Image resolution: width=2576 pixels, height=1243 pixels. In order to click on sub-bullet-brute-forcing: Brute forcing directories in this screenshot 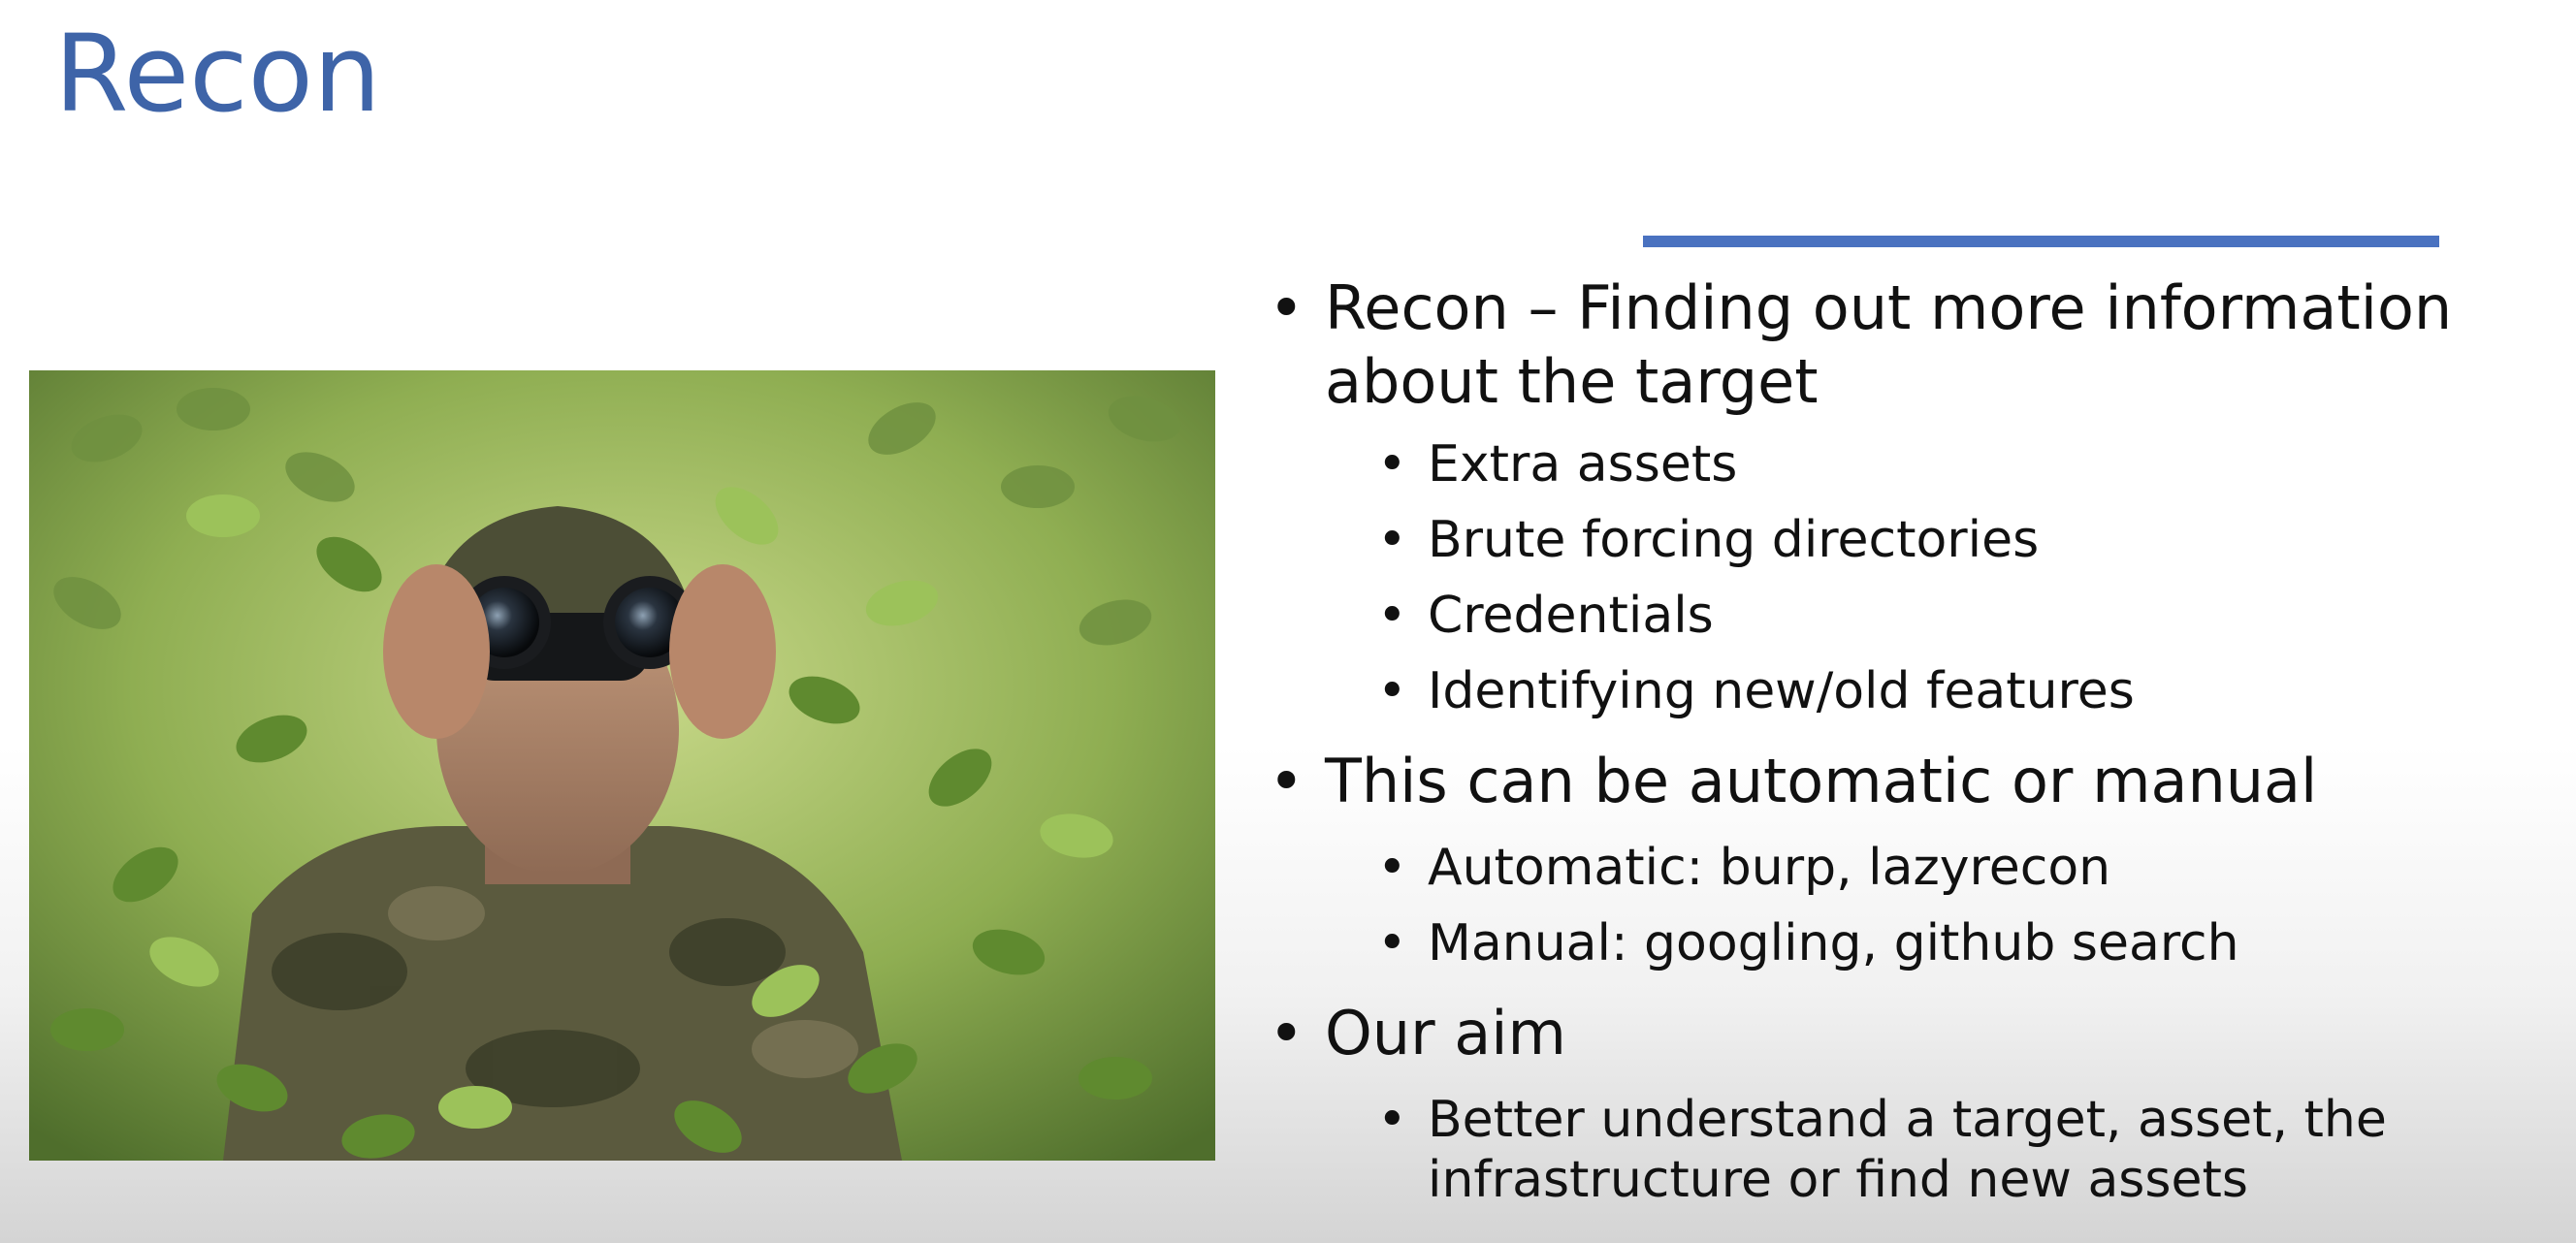, I will do `click(1899, 540)`.